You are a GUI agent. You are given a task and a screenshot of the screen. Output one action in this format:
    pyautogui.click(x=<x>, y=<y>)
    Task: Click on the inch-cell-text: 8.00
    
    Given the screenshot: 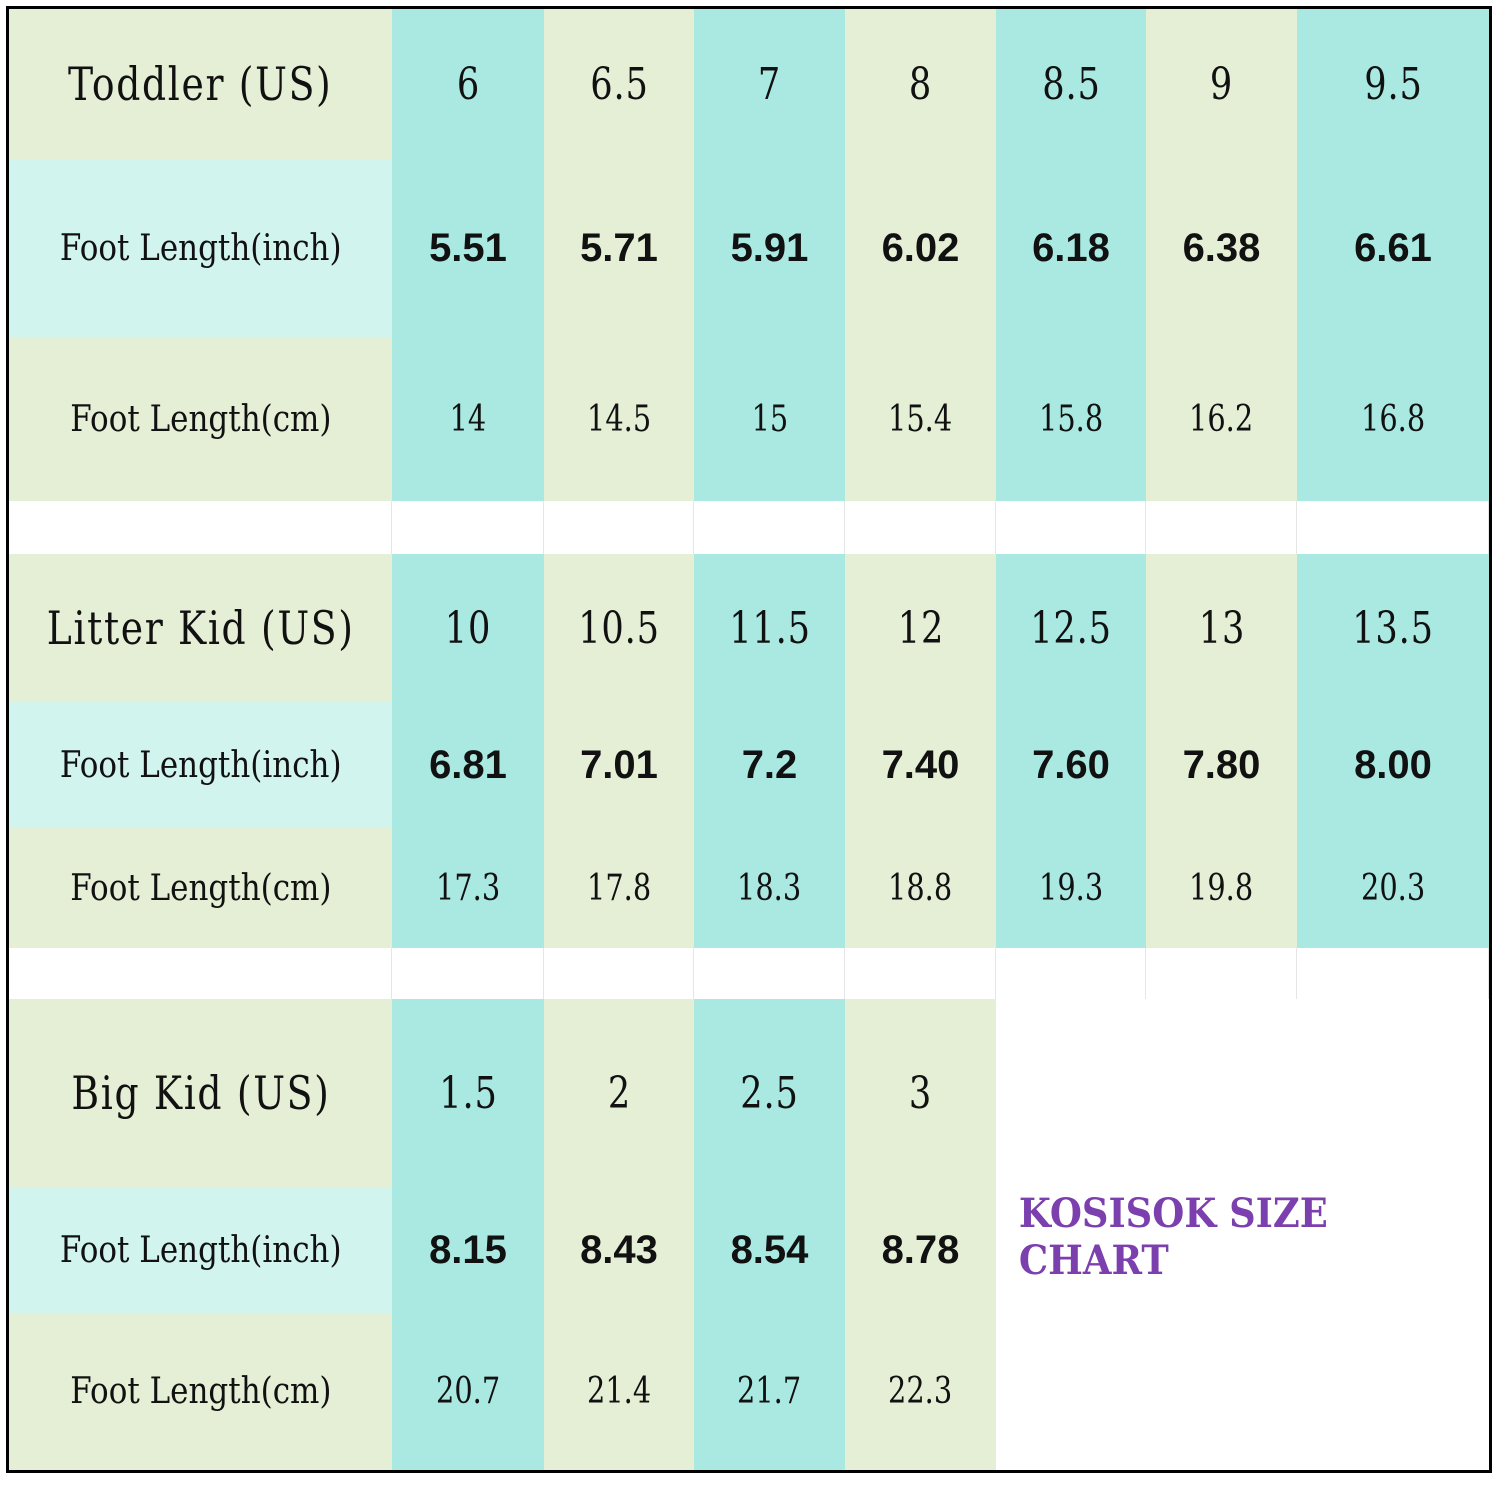 What is the action you would take?
    pyautogui.click(x=1393, y=764)
    